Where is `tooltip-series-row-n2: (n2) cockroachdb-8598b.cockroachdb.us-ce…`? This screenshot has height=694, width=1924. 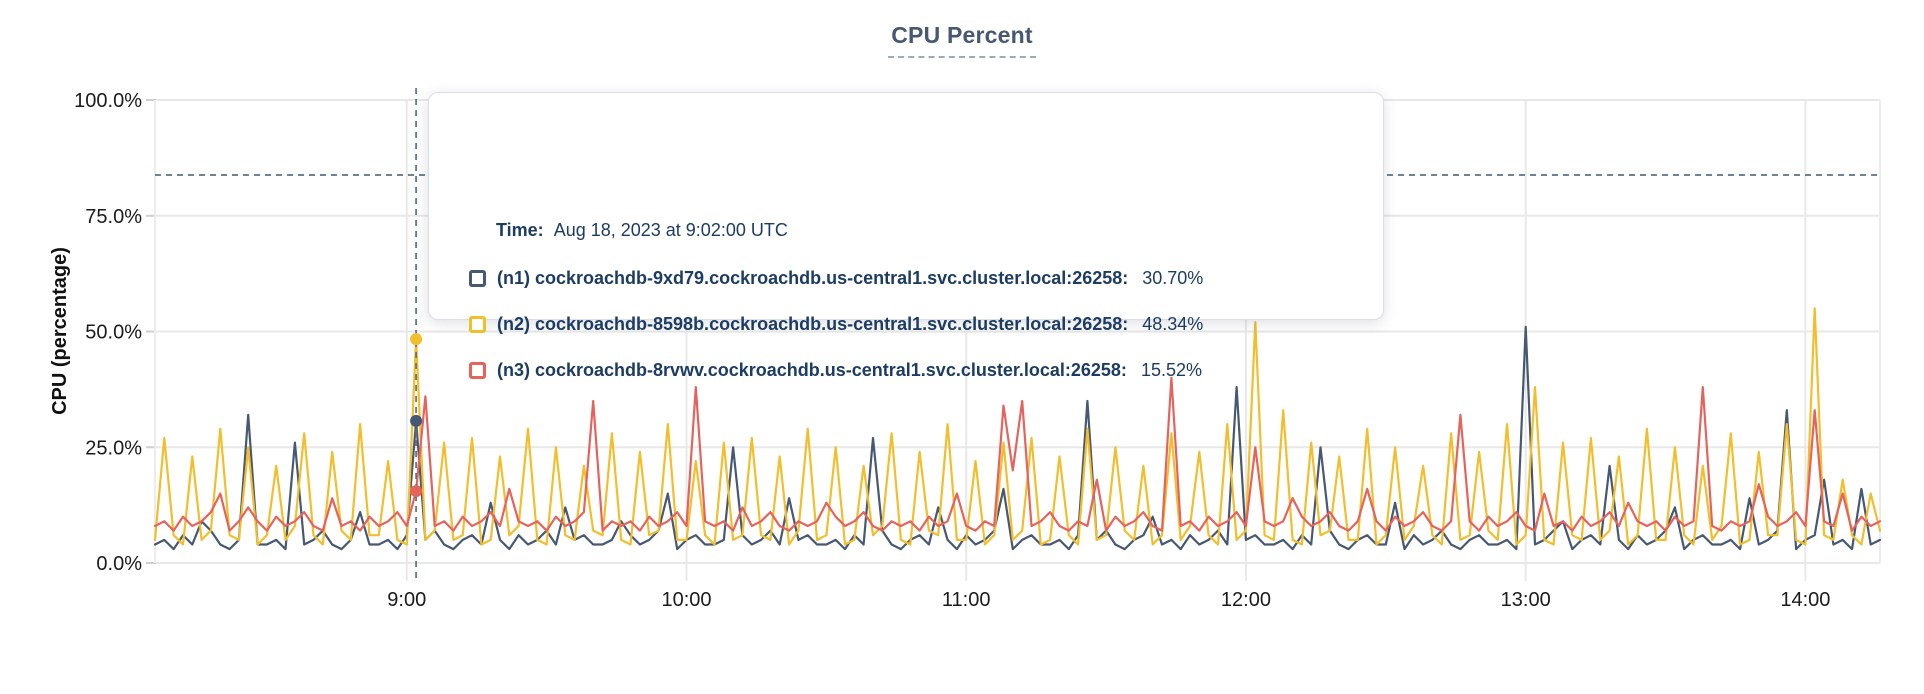
tooltip-series-row-n2: (n2) cockroachdb-8598b.cockroachdb.us-ce… is located at coordinates (836, 324).